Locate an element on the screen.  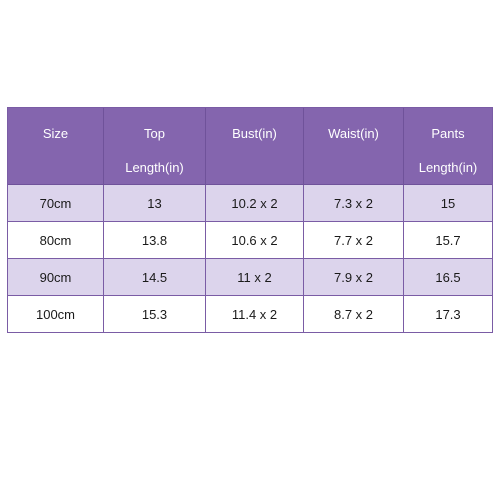
table-row: 100cm 15.3 11.4 x 2 8.7 x 2 17.3 is located at coordinates (250, 314).